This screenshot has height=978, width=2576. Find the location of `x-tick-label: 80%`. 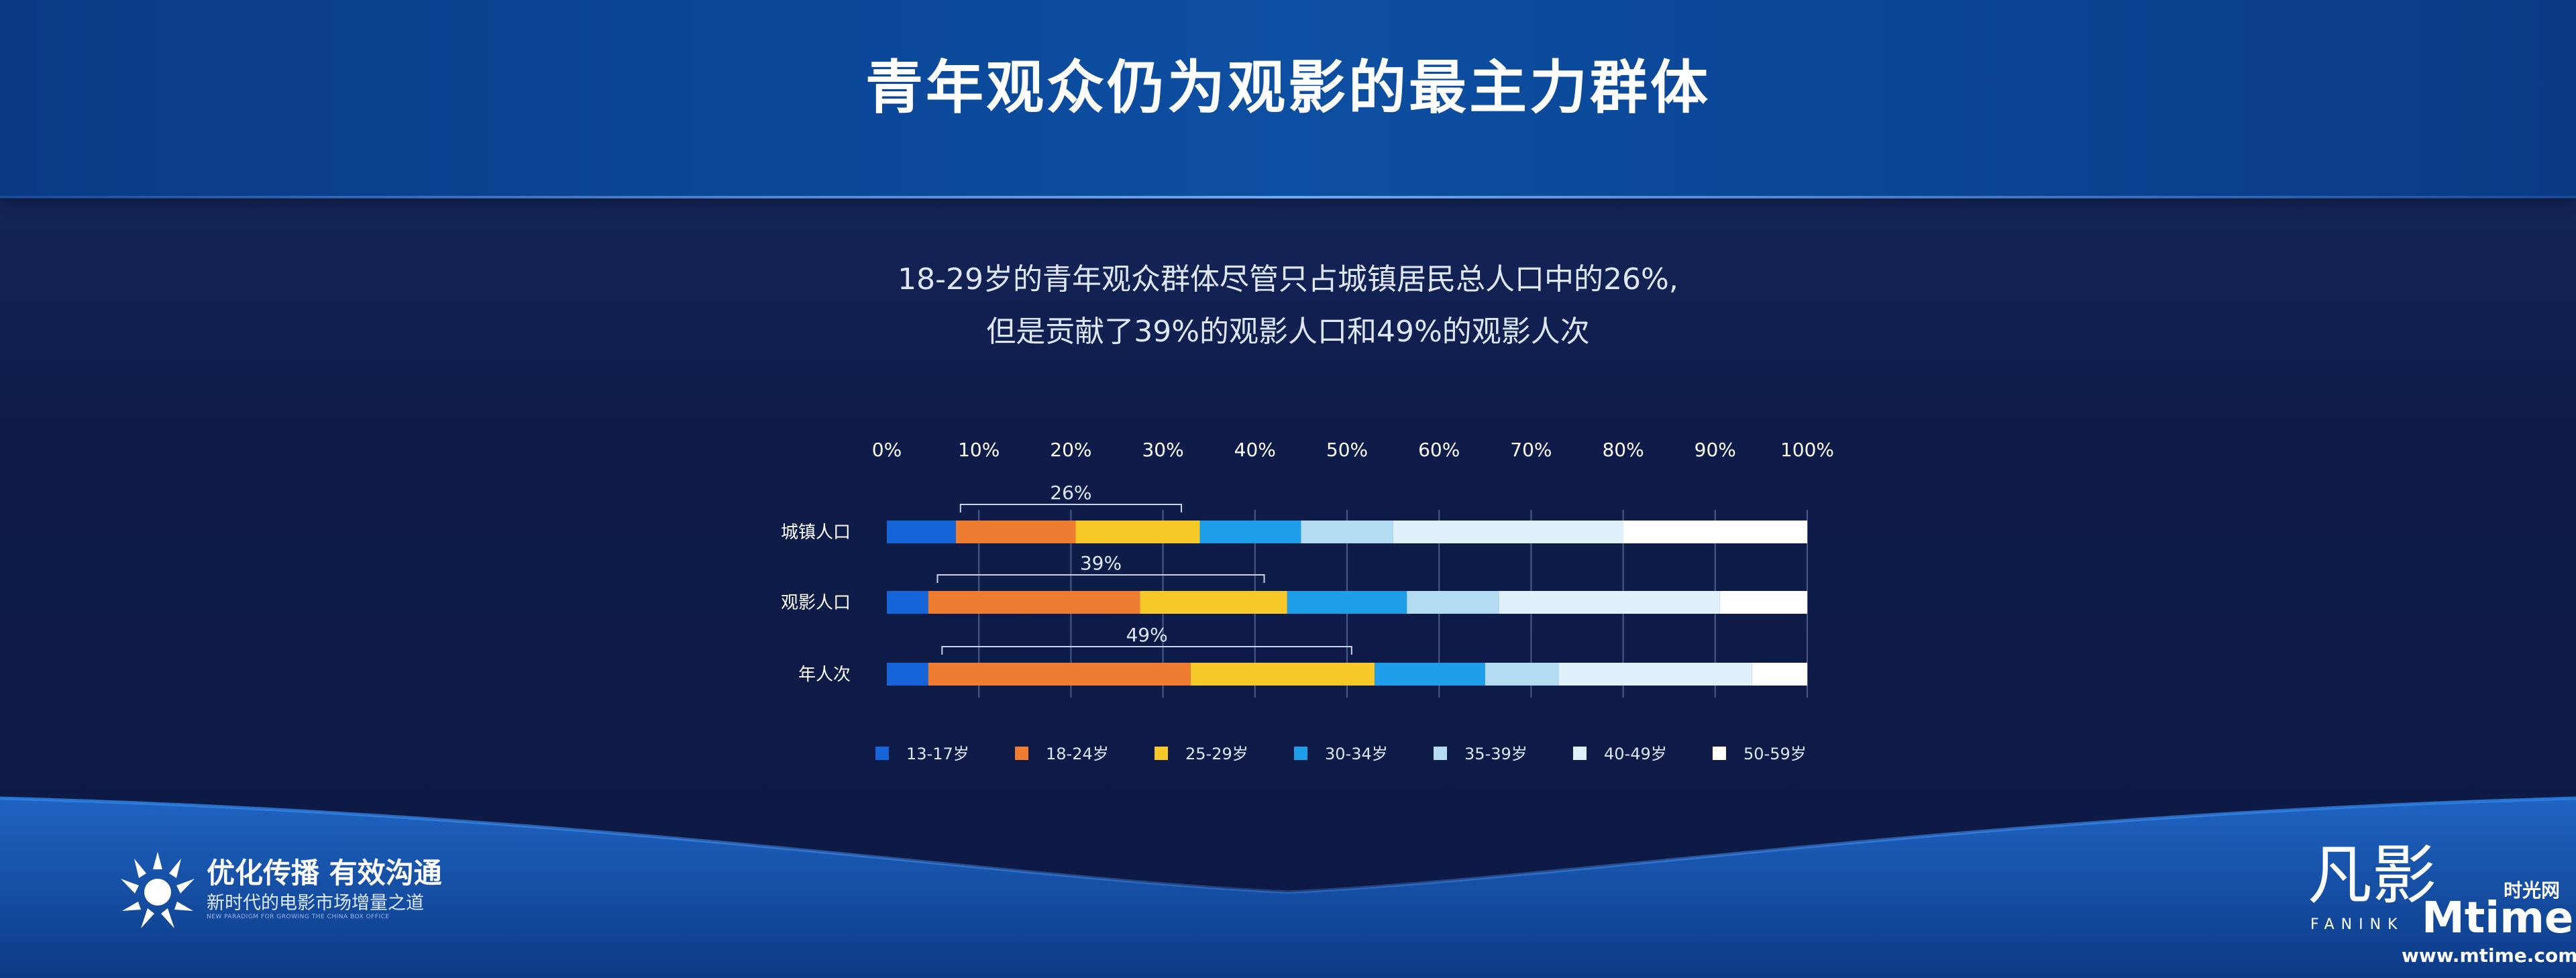

x-tick-label: 80% is located at coordinates (1623, 450).